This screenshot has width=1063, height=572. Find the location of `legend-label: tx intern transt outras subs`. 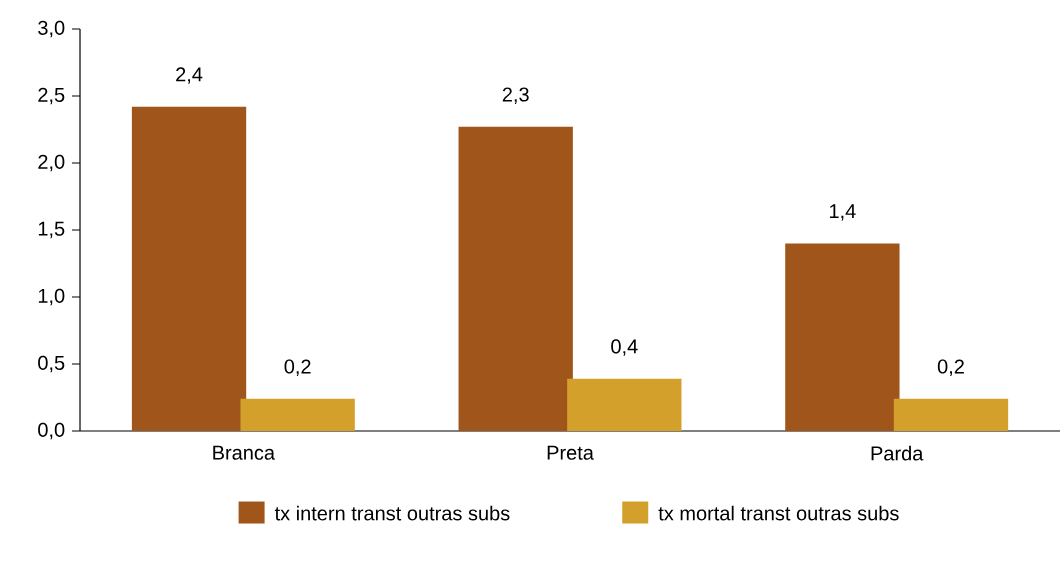

legend-label: tx intern transt outras subs is located at coordinates (392, 513).